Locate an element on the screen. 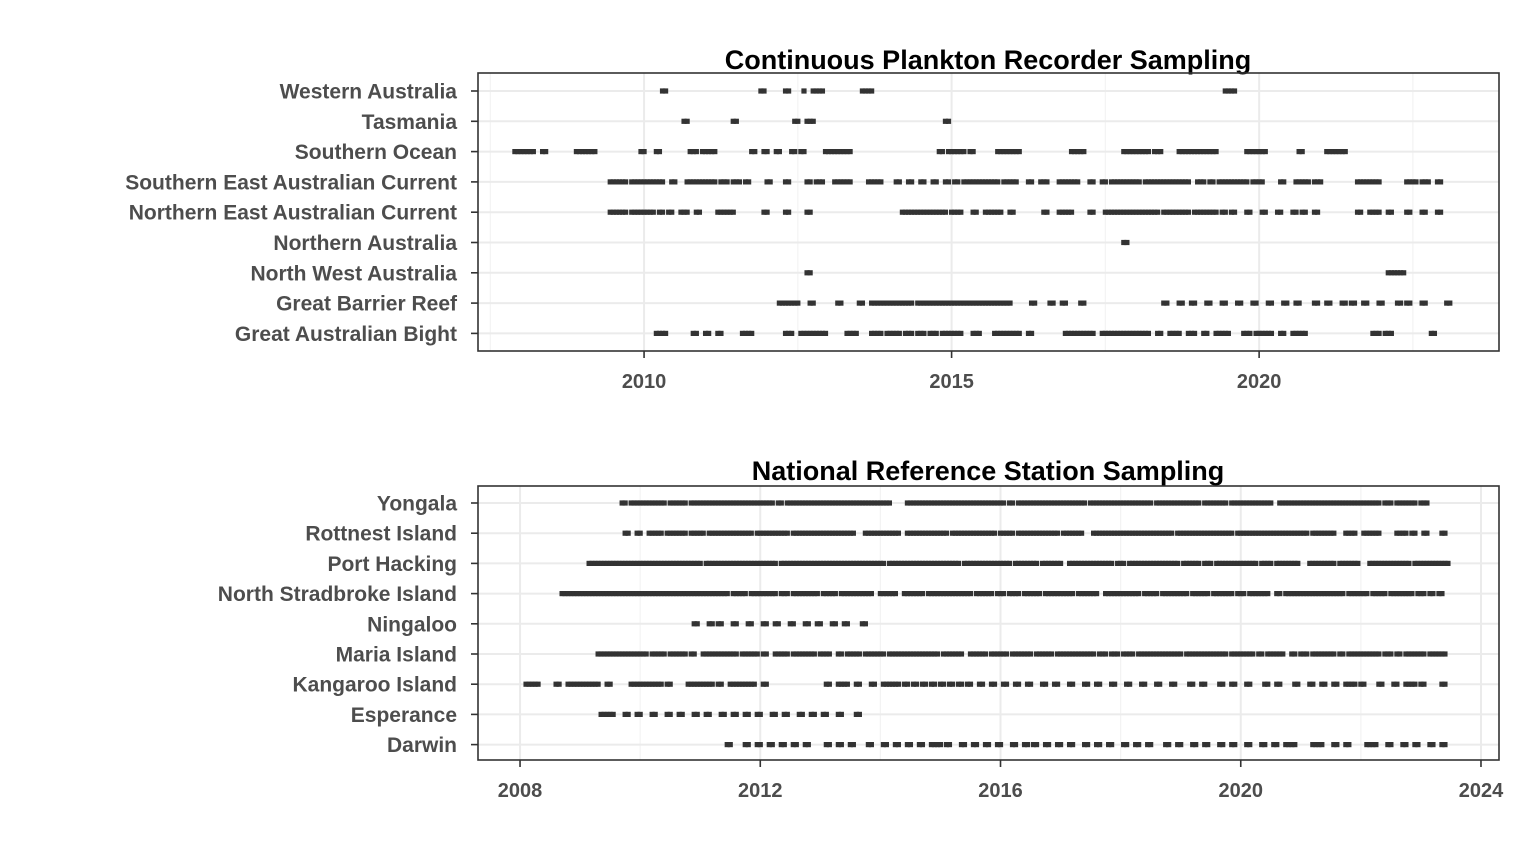 This screenshot has height=865, width=1536. nrs-series-ningaloo is located at coordinates (779, 624).